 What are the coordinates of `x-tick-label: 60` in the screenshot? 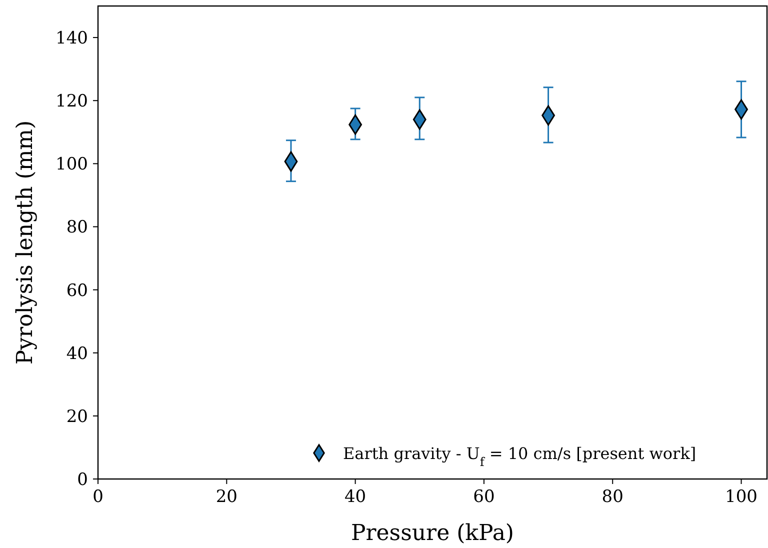 It's located at (484, 497).